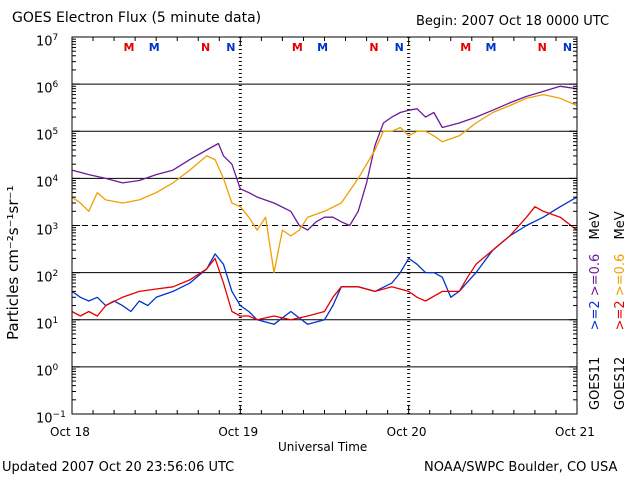  Describe the element at coordinates (323, 447) in the screenshot. I see `x-axis-title: Universal Time` at that location.